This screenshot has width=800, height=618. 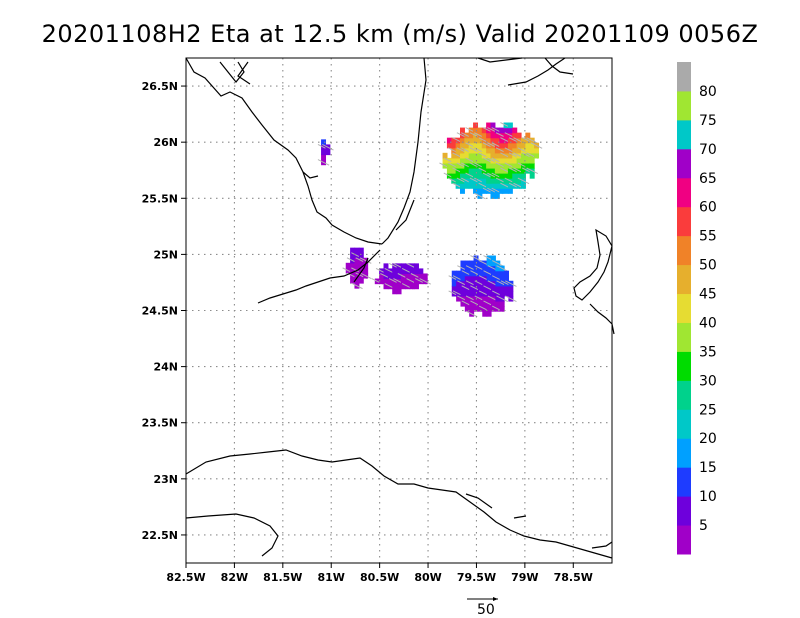 I want to click on x-tick-label: 79.5W, so click(x=476, y=577).